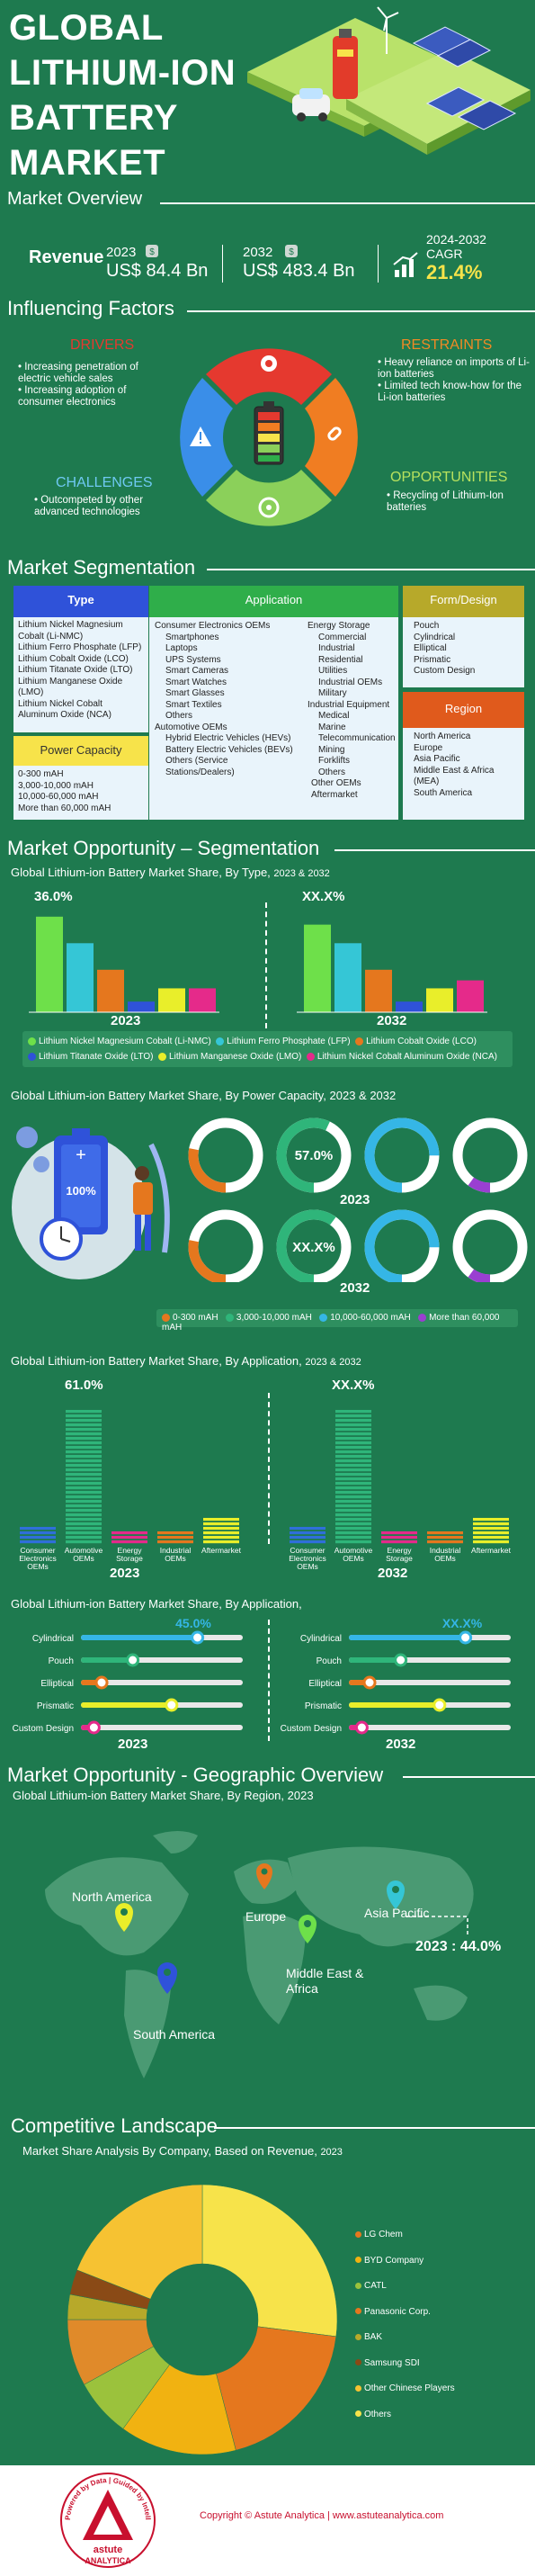 Image resolution: width=535 pixels, height=2576 pixels. Describe the element at coordinates (332, 750) in the screenshot. I see `app-item: Mining` at that location.